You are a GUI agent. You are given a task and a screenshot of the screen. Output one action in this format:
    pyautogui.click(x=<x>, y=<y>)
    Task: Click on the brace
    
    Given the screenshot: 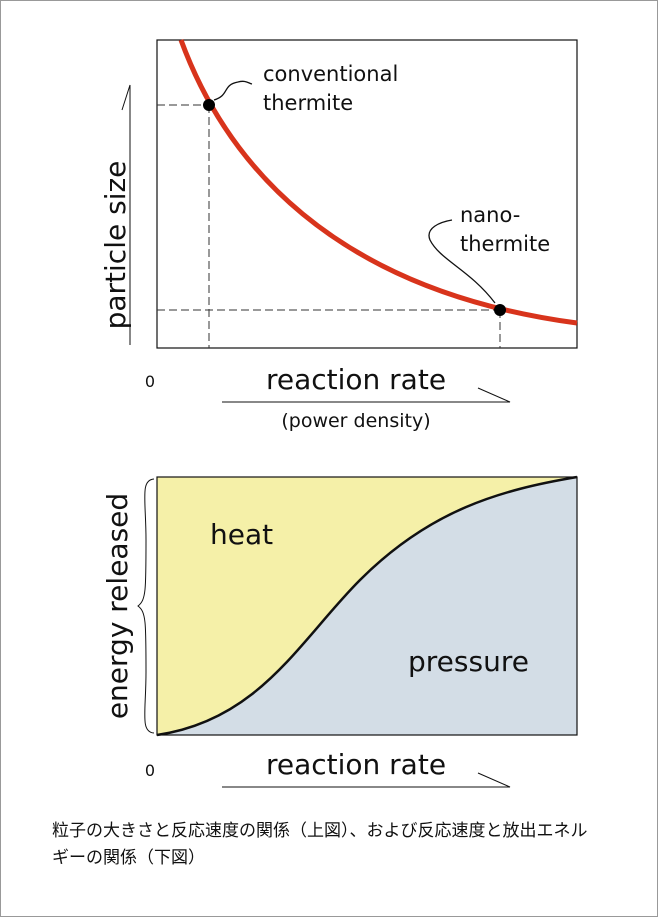 What is the action you would take?
    pyautogui.click(x=146, y=606)
    